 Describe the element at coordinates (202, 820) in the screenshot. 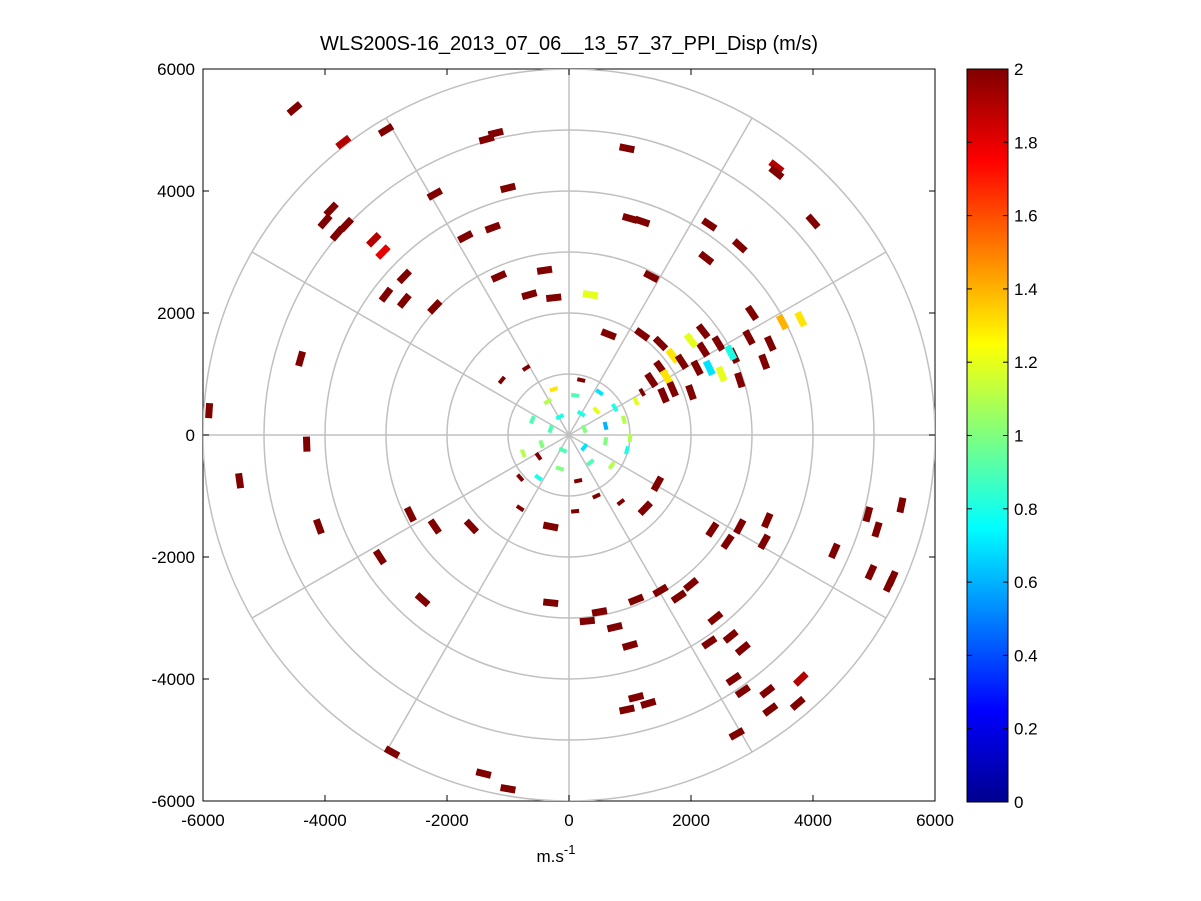

I see `x-tick-label: -6000` at that location.